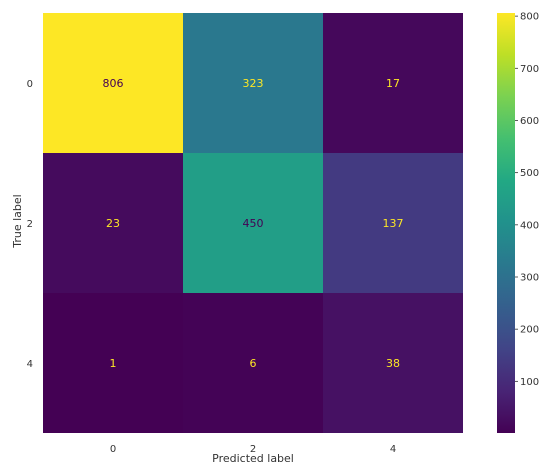 The height and width of the screenshot is (473, 542). Describe the element at coordinates (529, 17) in the screenshot. I see `colorbar-tick-label: 800` at that location.